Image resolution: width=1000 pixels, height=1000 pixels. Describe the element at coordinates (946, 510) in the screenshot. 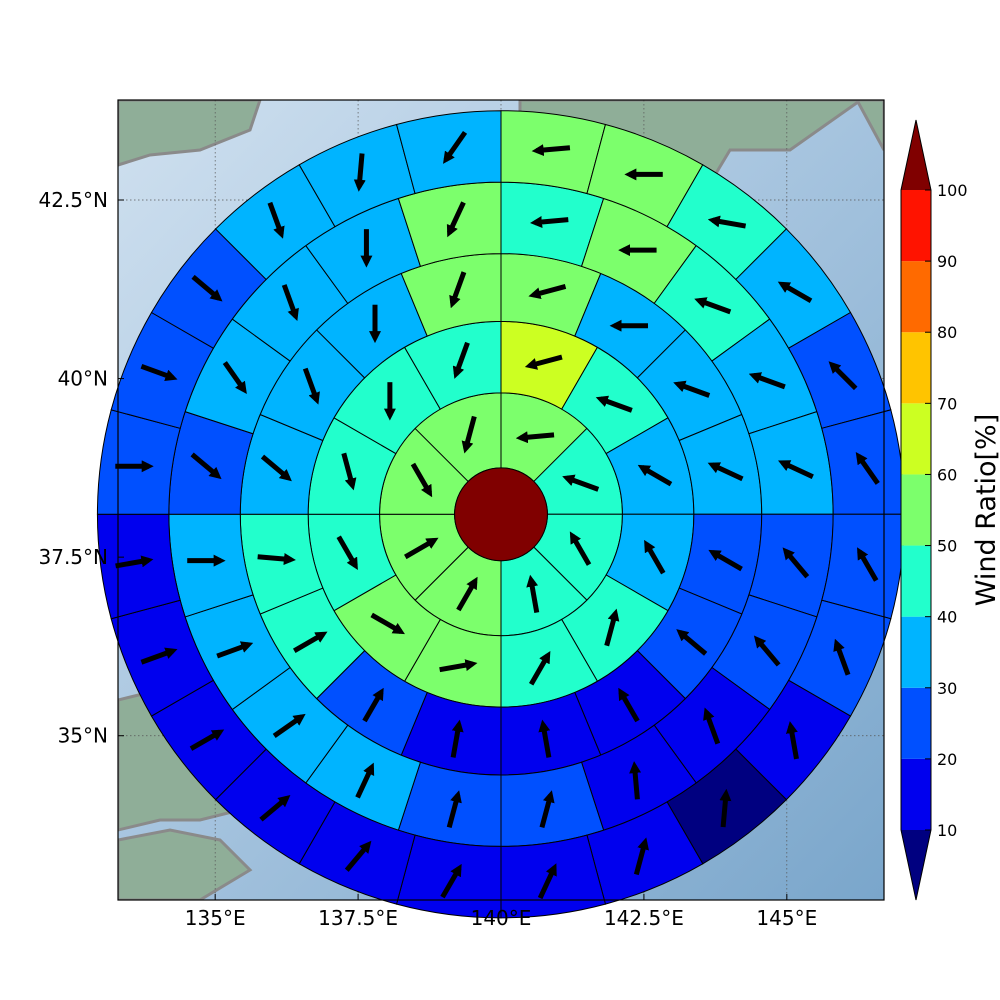

I see `colorbar-ticks: 10 20 30 40 50 60 70 80 90 100` at that location.